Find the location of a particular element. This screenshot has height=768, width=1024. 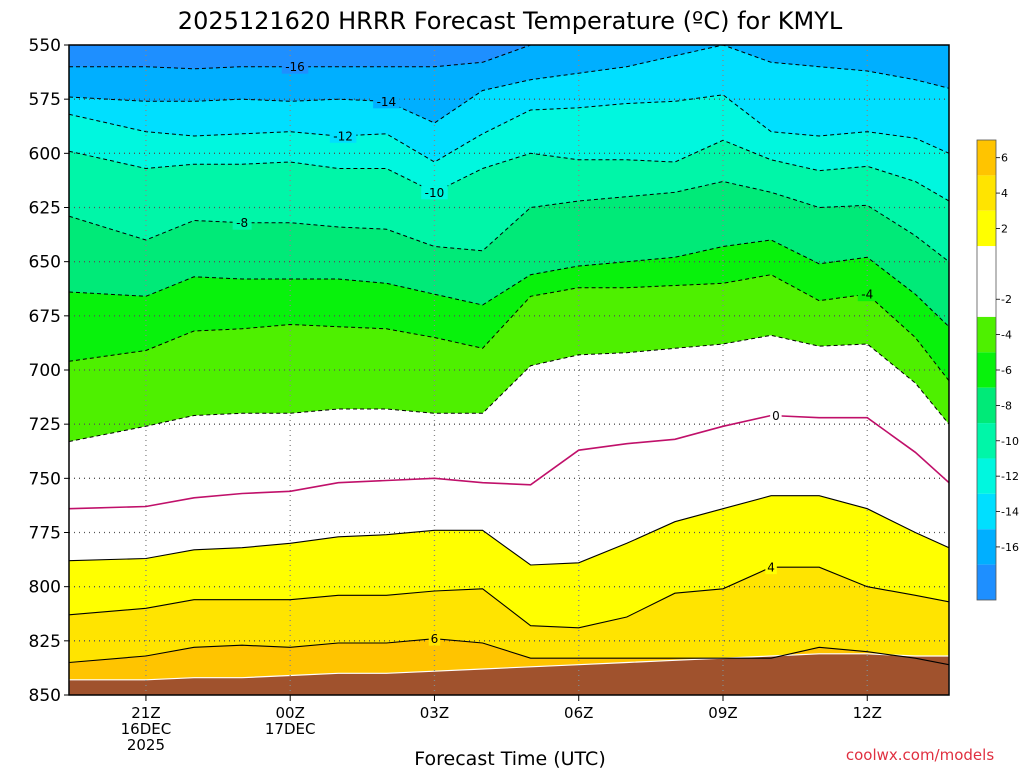

y-tick-label: 550 is located at coordinates (45, 46).